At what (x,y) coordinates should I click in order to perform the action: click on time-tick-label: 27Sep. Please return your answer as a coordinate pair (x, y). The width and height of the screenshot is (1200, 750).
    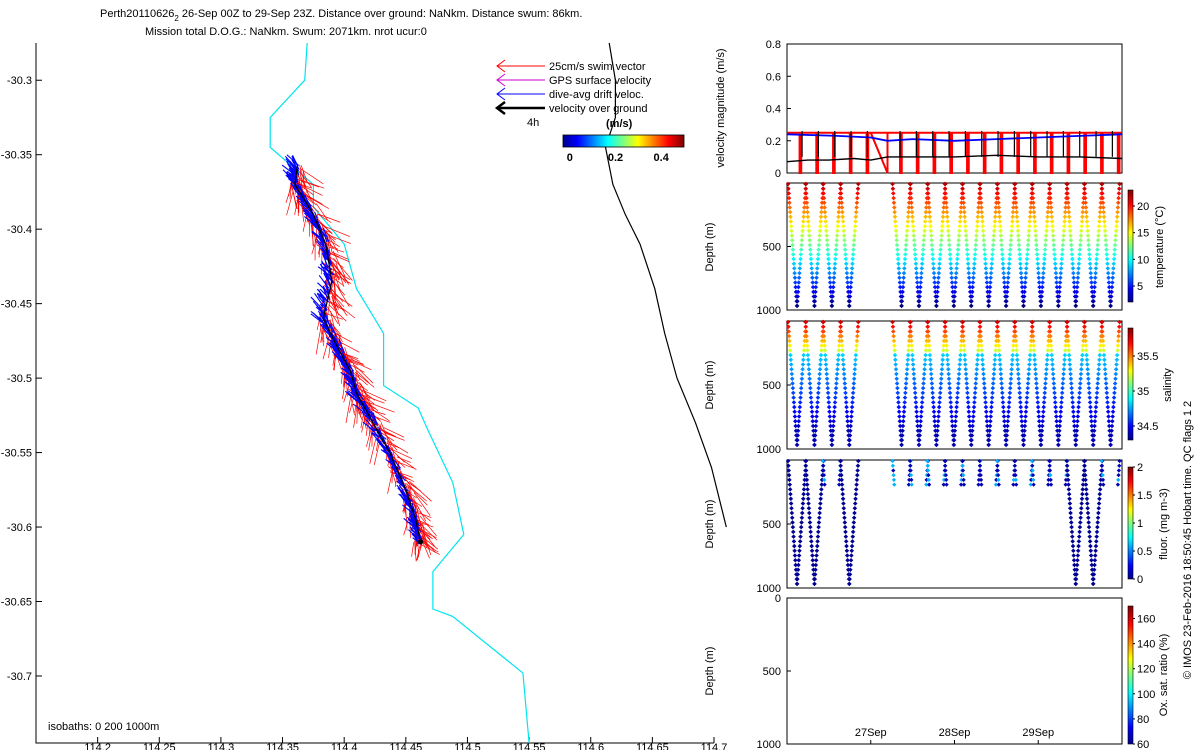
    Looking at the image, I should click on (871, 733).